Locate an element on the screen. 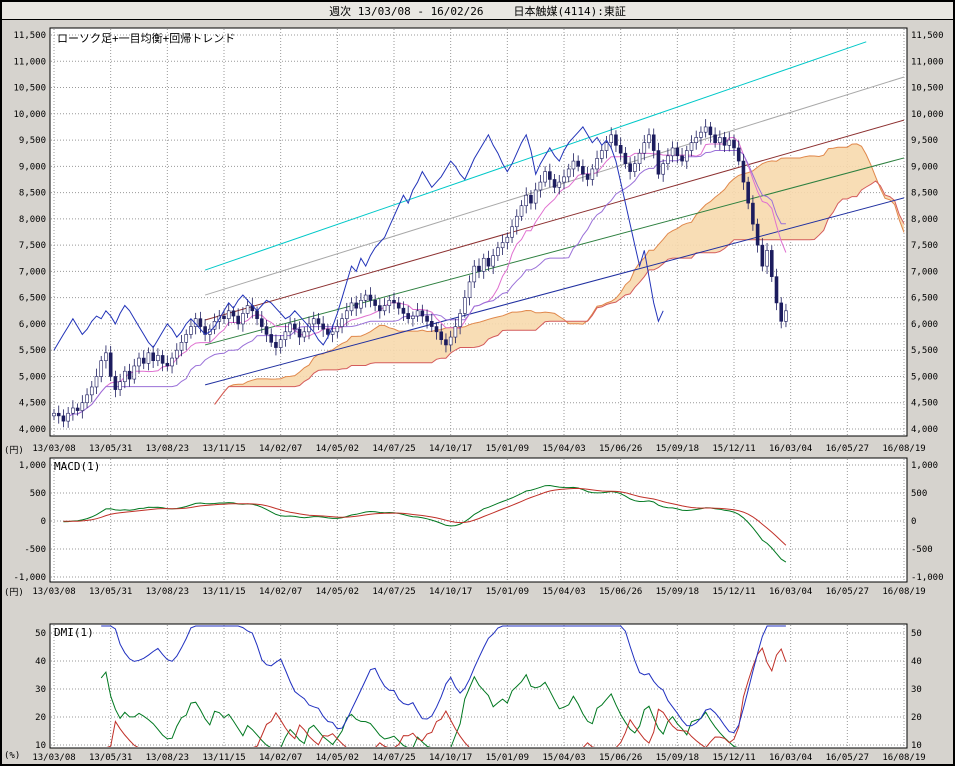 This screenshot has width=955, height=766. axis-tick-label: 11,000 is located at coordinates (29, 62).